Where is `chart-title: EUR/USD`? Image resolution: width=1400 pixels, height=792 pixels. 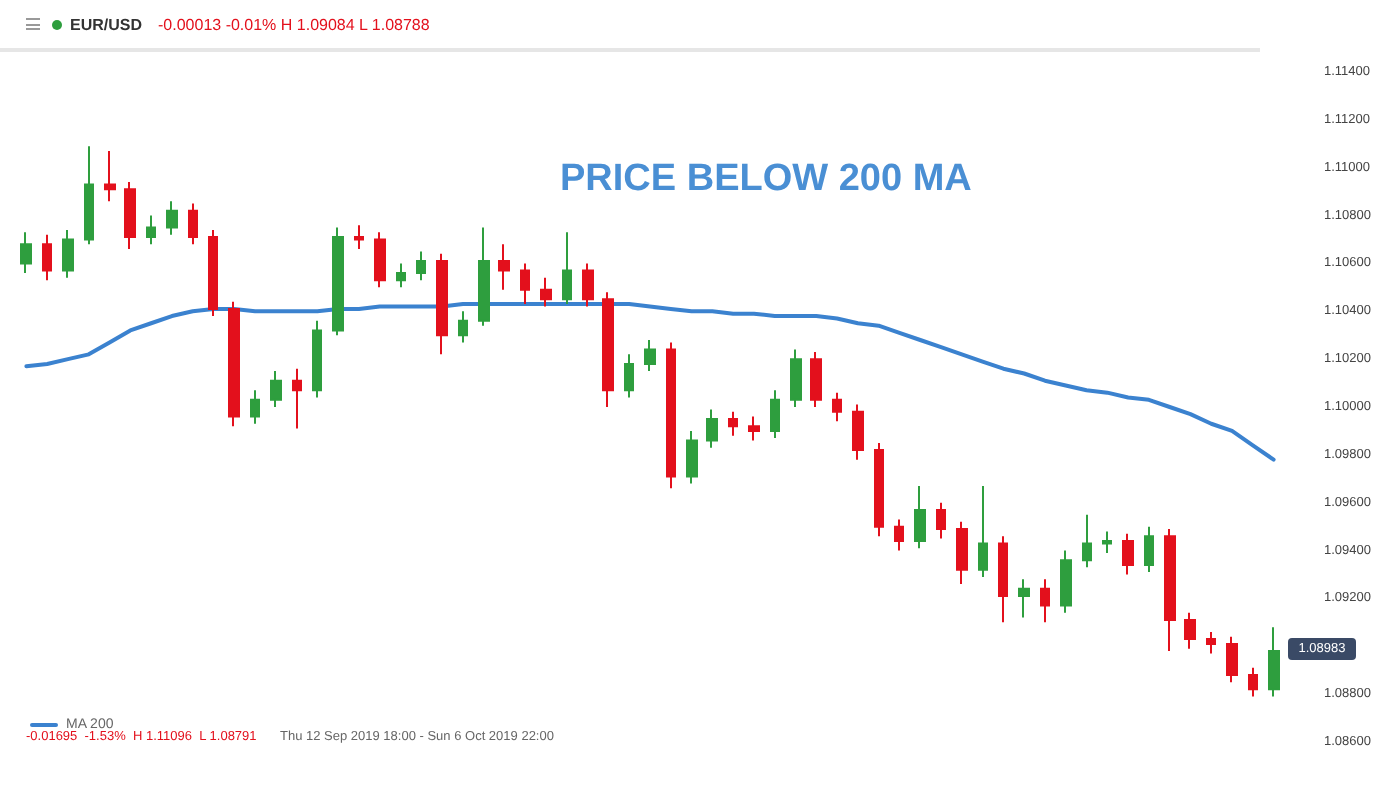 chart-title: EUR/USD is located at coordinates (106, 24).